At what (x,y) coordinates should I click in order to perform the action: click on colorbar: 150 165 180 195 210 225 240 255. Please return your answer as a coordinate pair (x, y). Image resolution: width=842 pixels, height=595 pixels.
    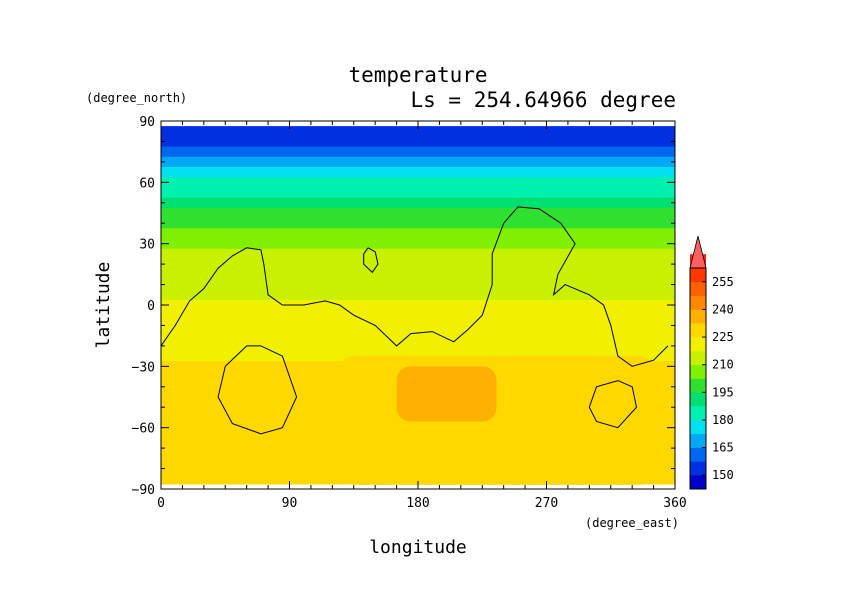
    Looking at the image, I should click on (711, 362).